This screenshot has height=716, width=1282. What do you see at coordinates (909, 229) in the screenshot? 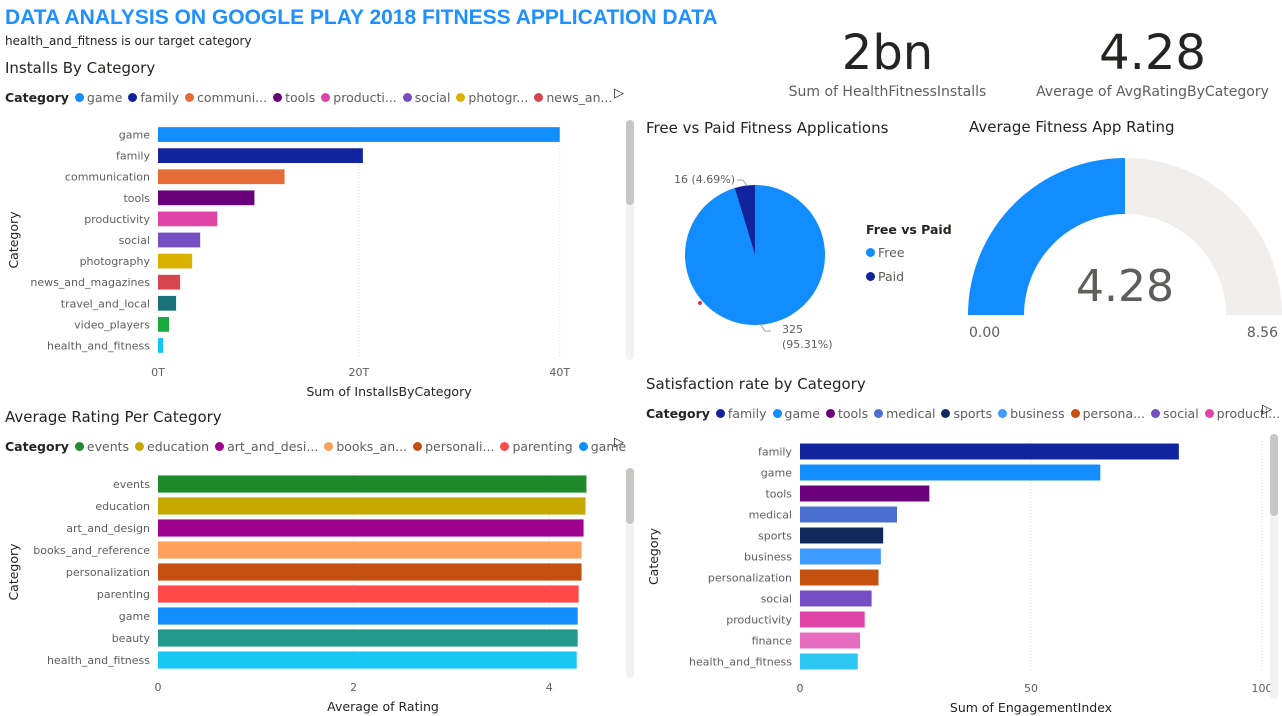
I see `pie-legend-title: Free vs Paid` at bounding box center [909, 229].